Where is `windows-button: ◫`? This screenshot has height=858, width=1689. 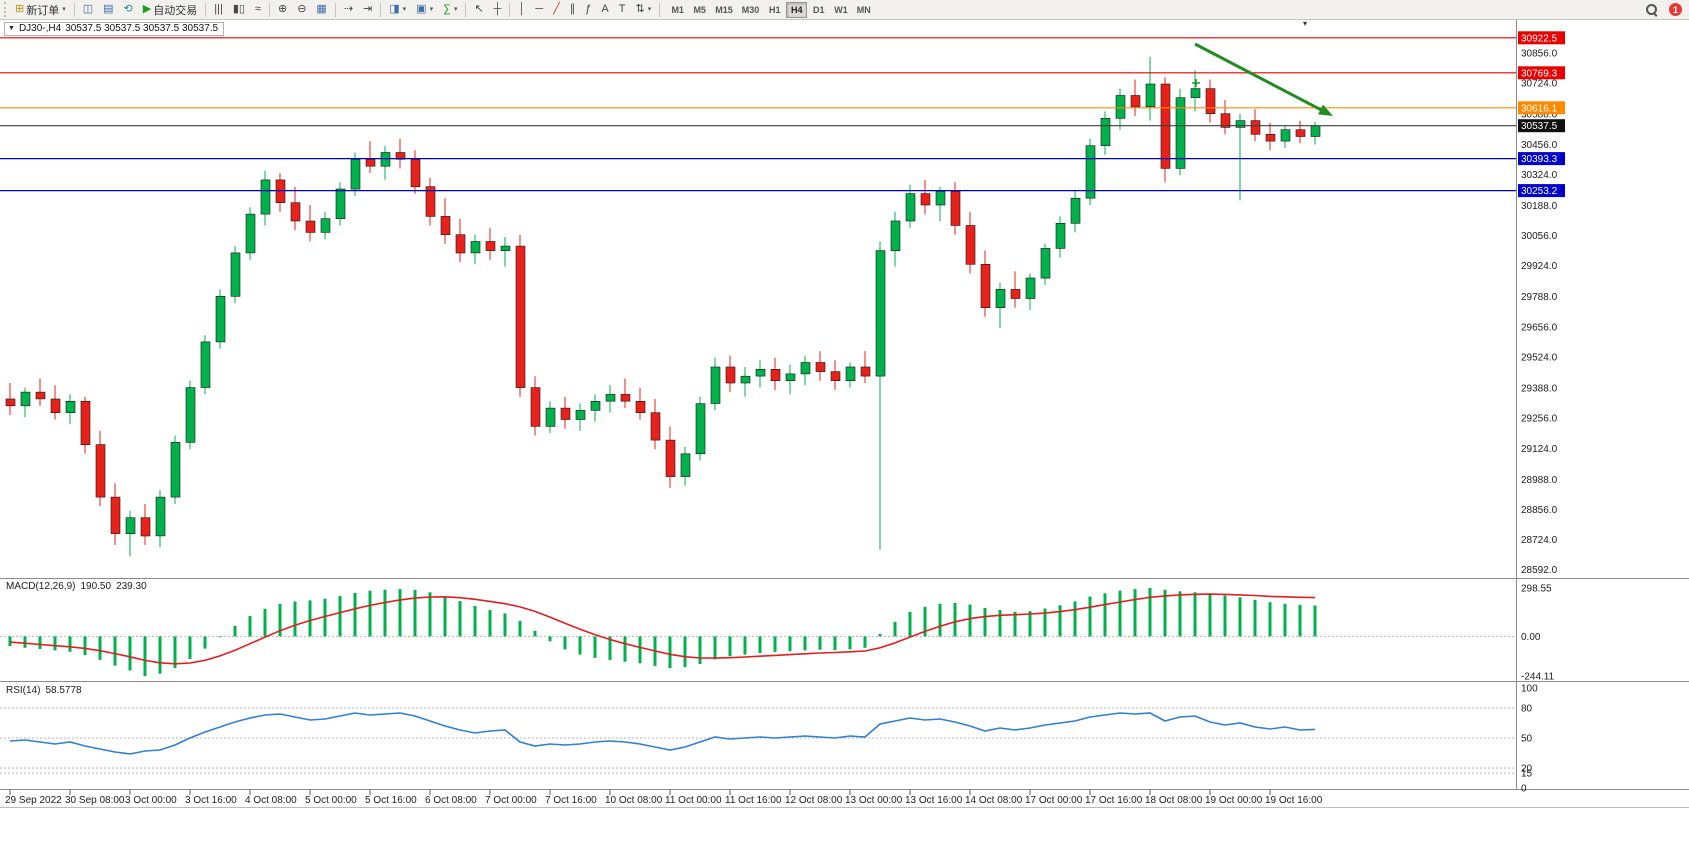 windows-button: ◫ is located at coordinates (88, 9).